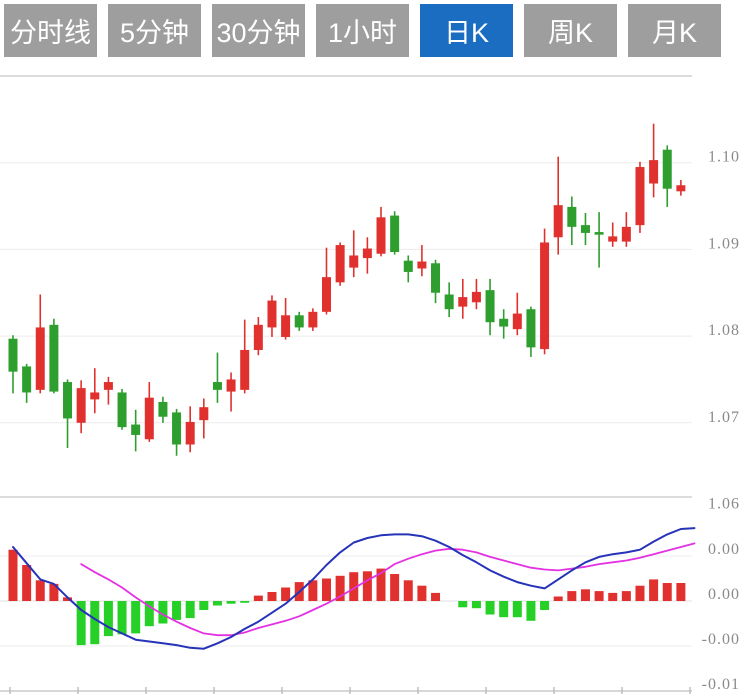  I want to click on period-tabbar: 分时线 5分钟 30分钟 1小时 日K 周K 月K, so click(376, 30).